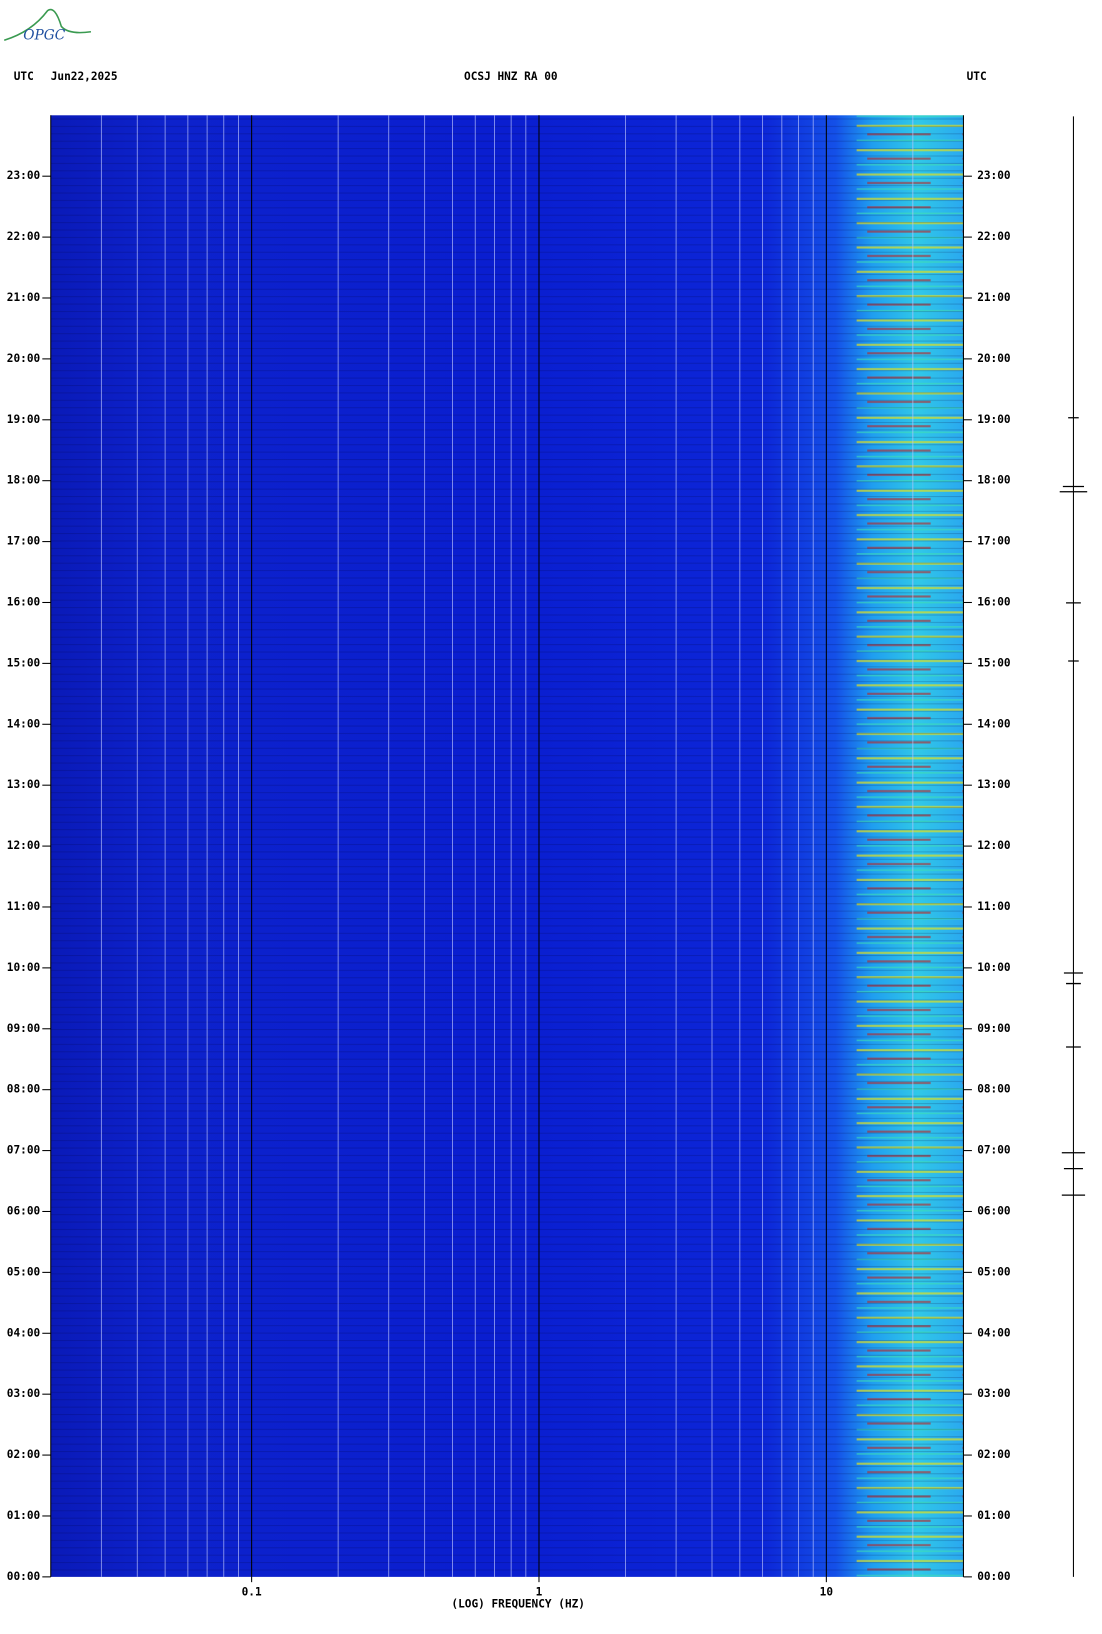  I want to click on y-tick-label-left: 22:00, so click(24, 236).